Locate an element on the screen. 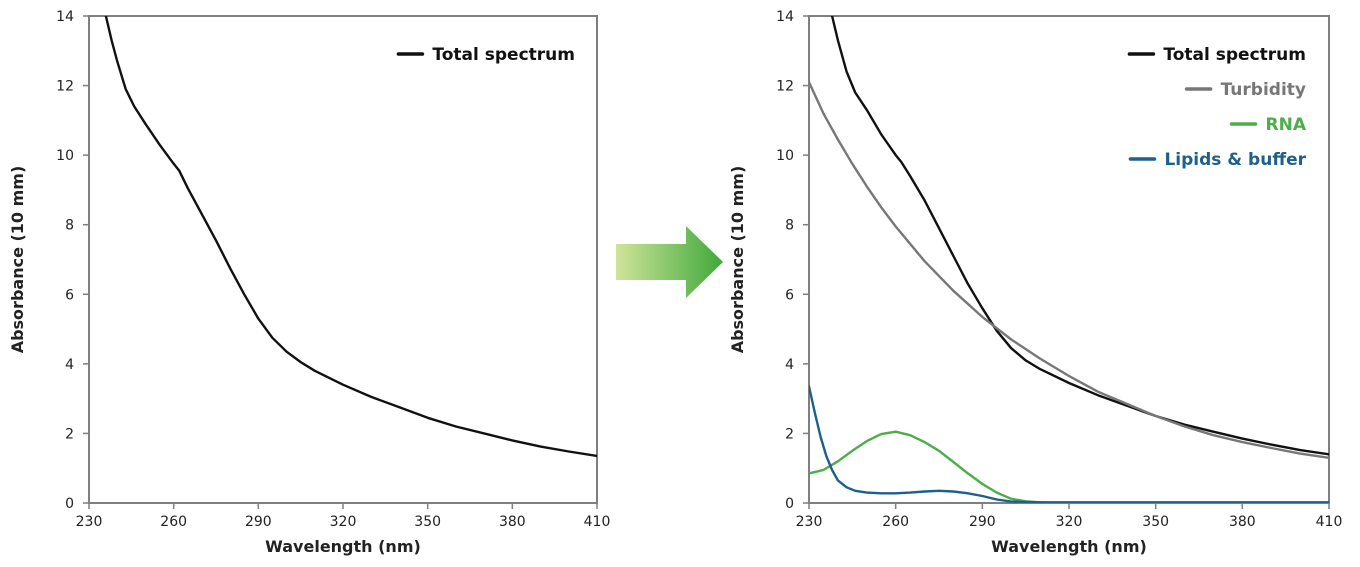 The width and height of the screenshot is (1360, 567). chart-2-y-tick-label: 10 is located at coordinates (785, 156).